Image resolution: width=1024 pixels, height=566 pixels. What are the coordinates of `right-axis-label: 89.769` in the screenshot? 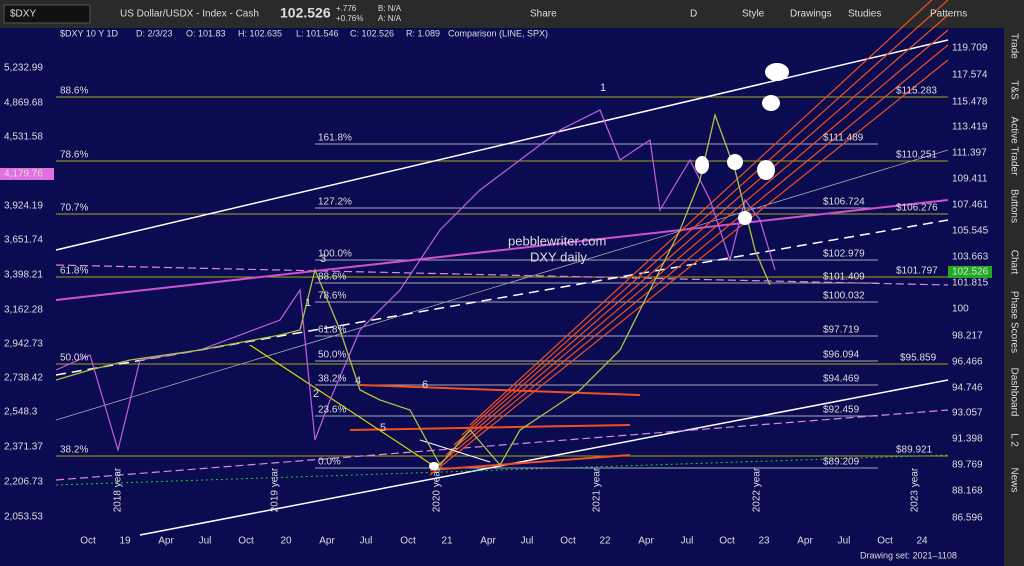 It's located at (967, 465).